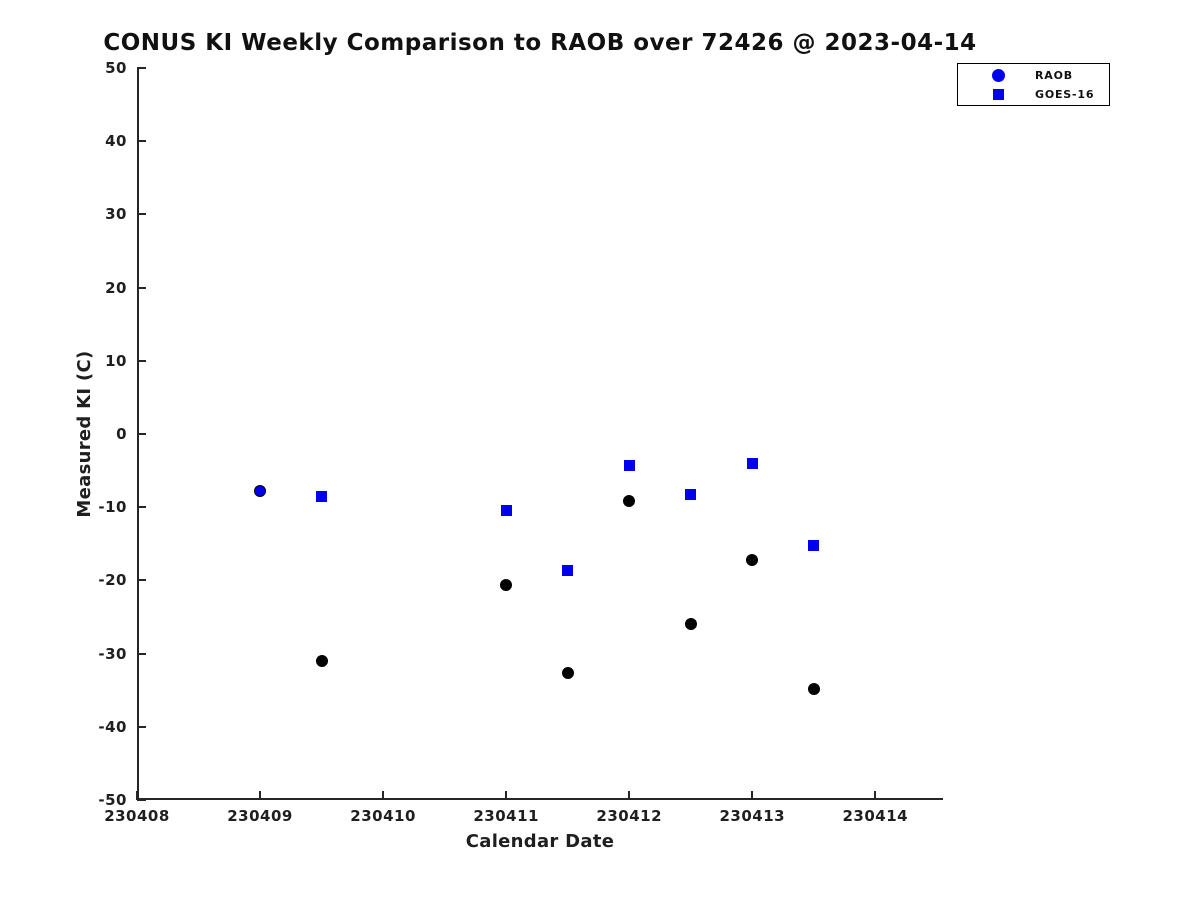 This screenshot has height=900, width=1200. I want to click on x-tick-label: 230408, so click(137, 816).